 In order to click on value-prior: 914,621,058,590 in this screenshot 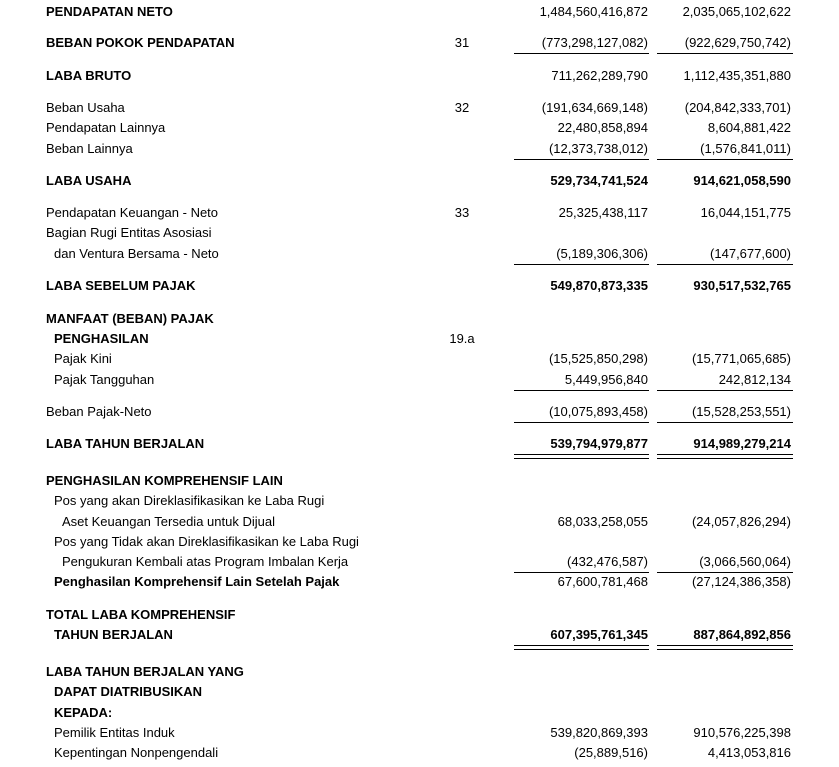, I will do `click(742, 180)`.